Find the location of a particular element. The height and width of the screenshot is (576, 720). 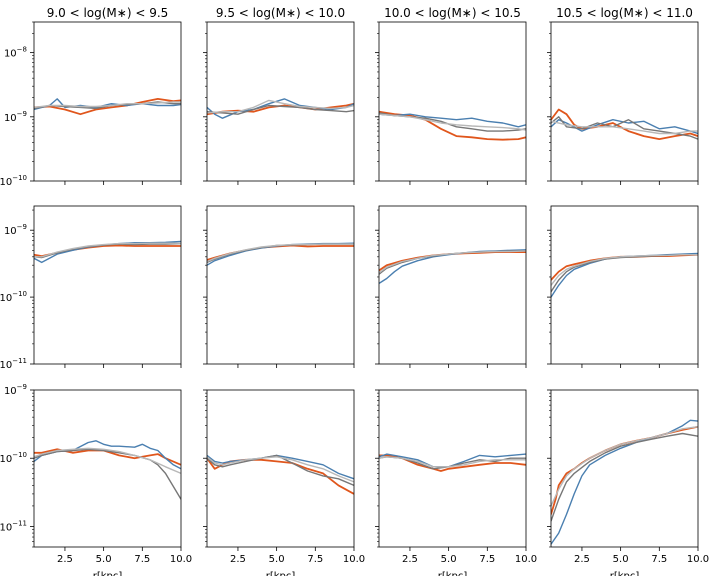

column-title: 9.0 < log(M∗) < 9.5 is located at coordinates (108, 13).